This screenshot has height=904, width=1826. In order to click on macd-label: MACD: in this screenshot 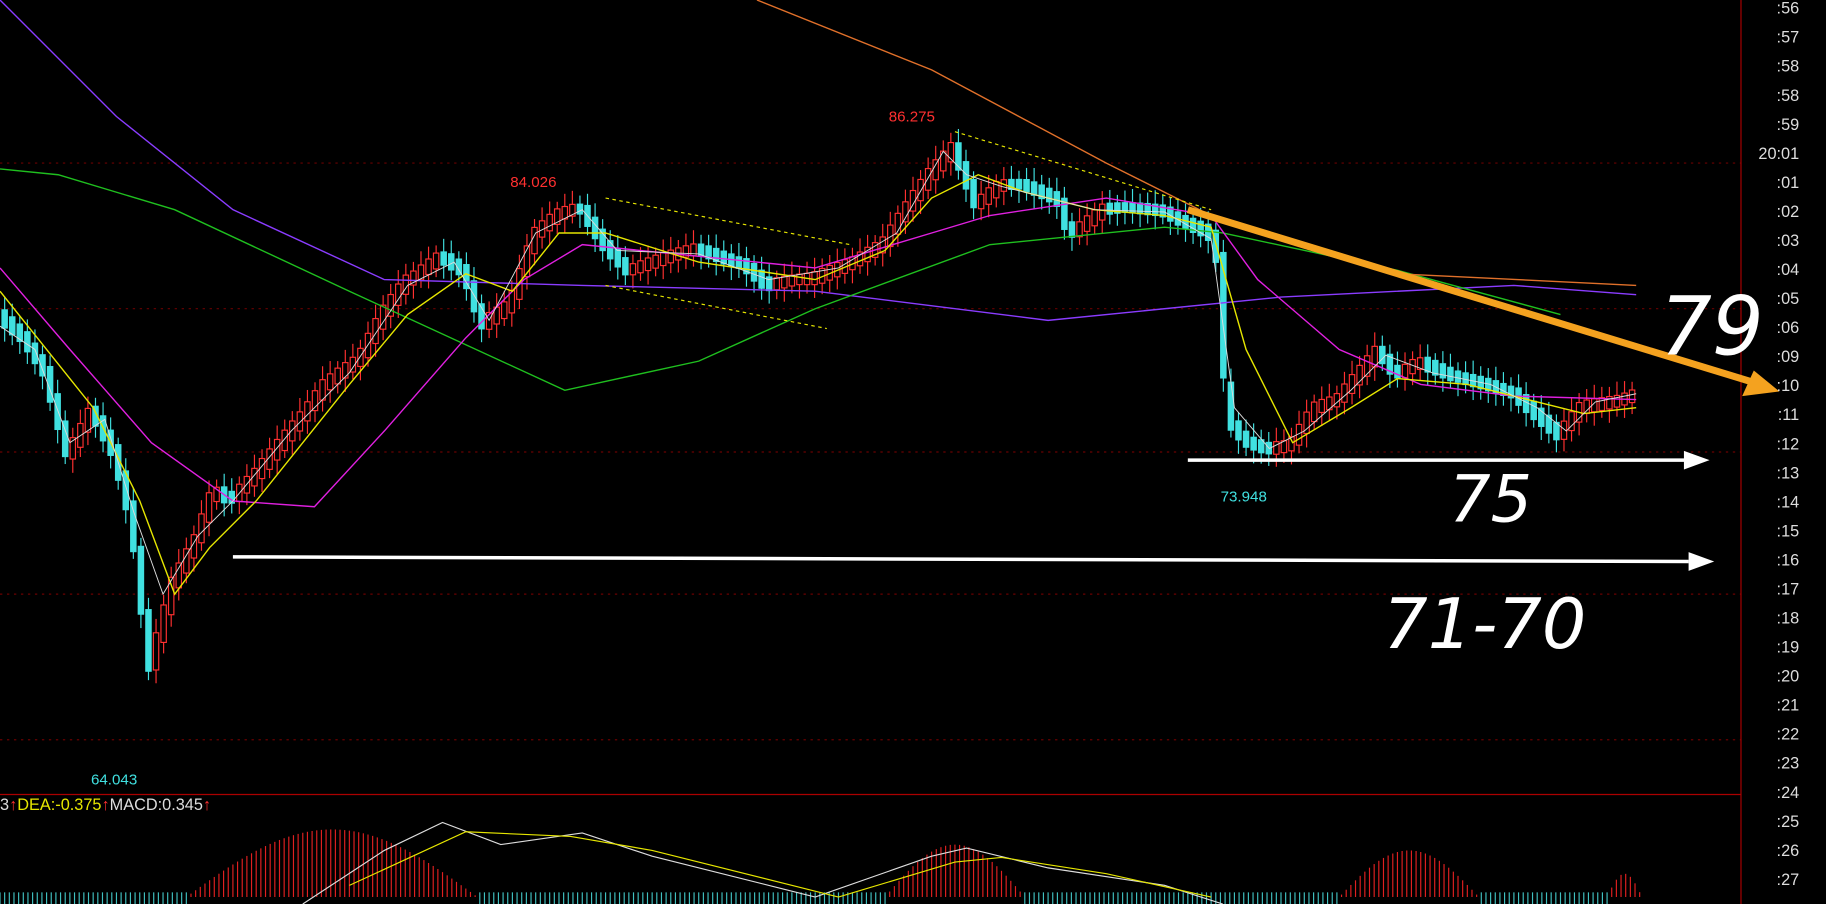, I will do `click(136, 805)`.